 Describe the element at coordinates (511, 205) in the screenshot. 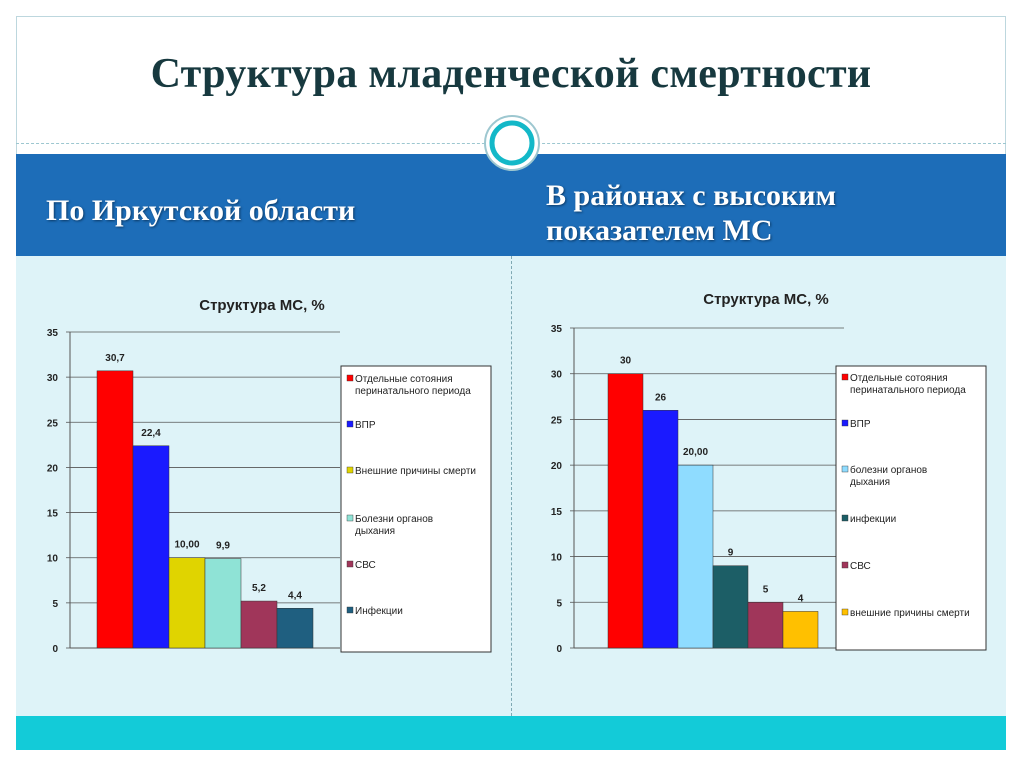

I see `header-band` at that location.